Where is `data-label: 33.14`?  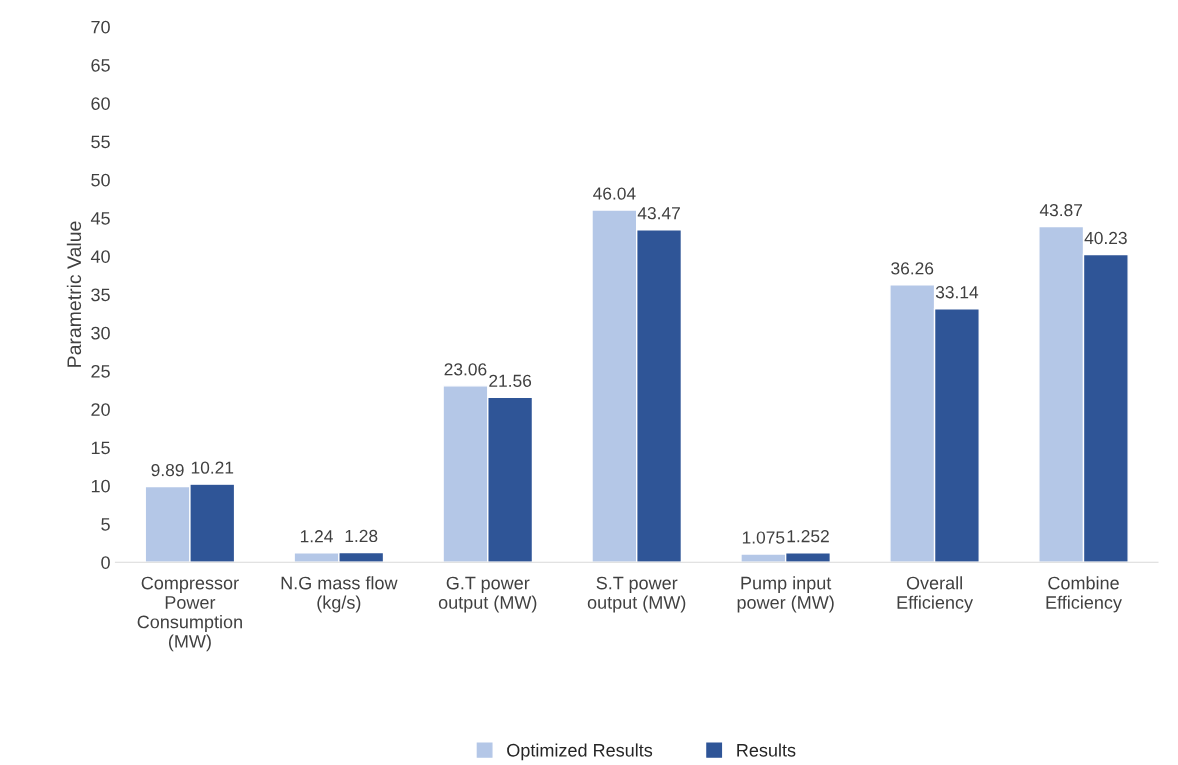
data-label: 33.14 is located at coordinates (957, 292).